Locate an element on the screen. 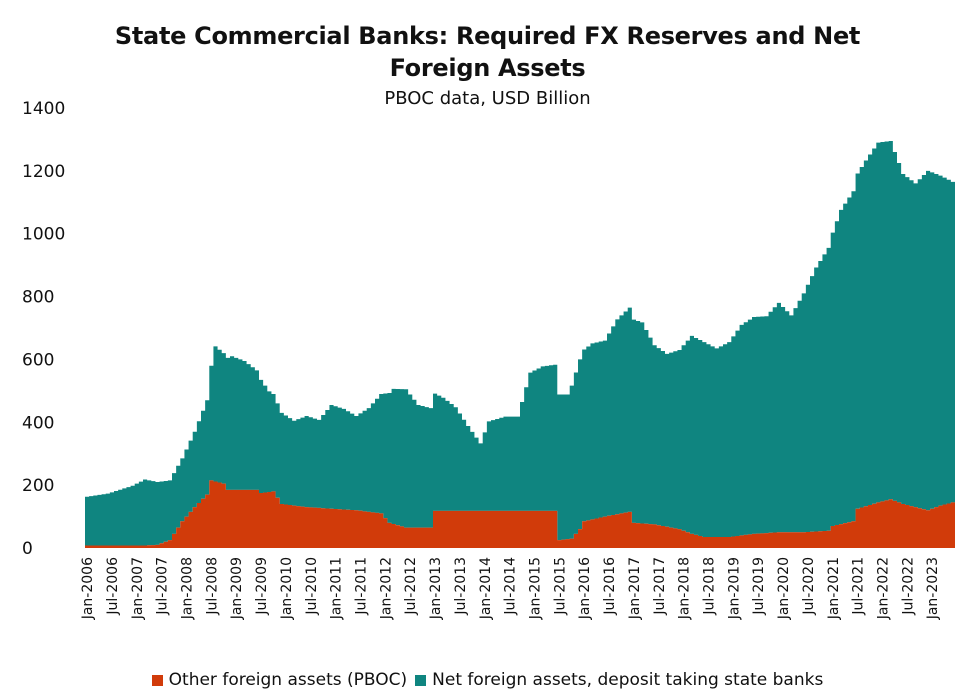  x-tick-label: Jan-2017 is located at coordinates (635, 588).